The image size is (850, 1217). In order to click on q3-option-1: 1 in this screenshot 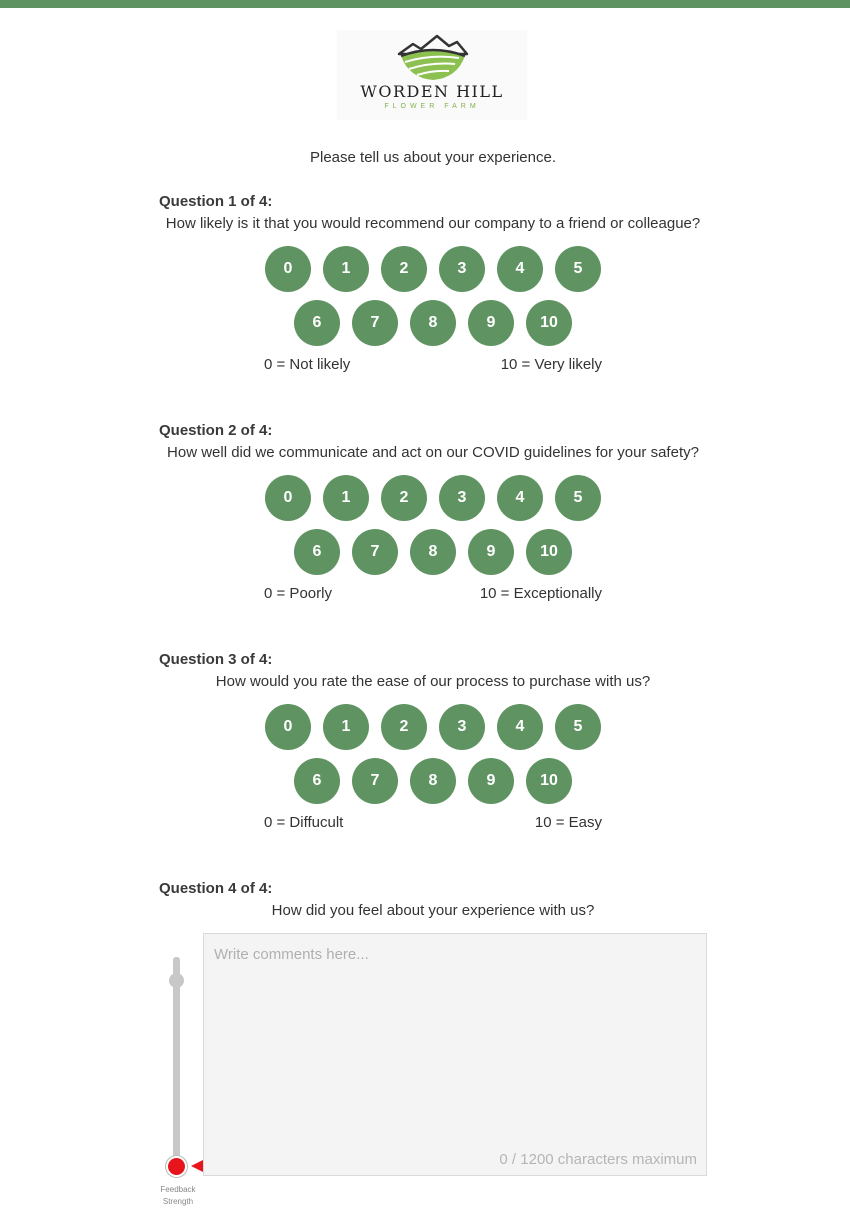, I will do `click(346, 727)`.